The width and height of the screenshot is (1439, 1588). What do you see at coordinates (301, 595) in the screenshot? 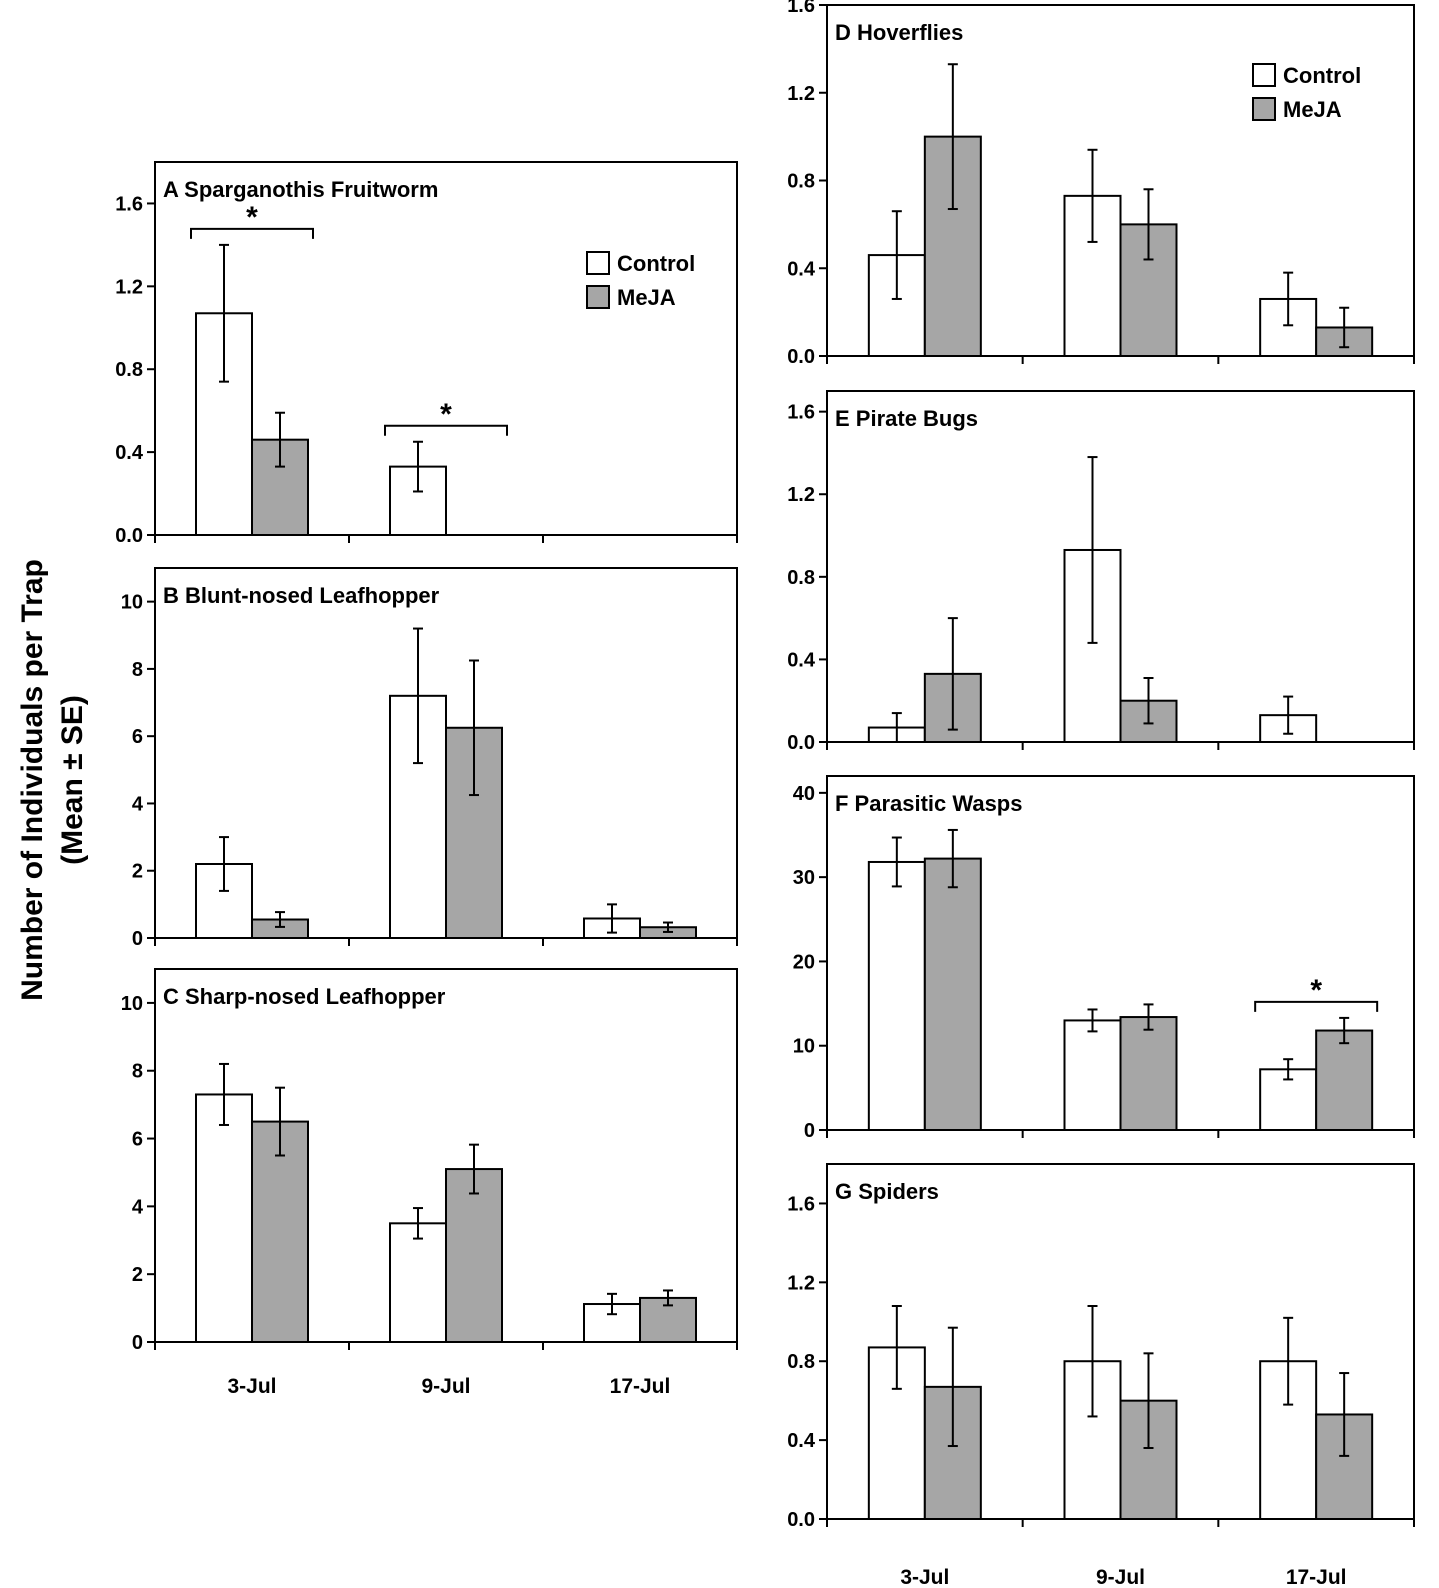
I see `panel-title: B Blunt-nosed Leafhopper` at bounding box center [301, 595].